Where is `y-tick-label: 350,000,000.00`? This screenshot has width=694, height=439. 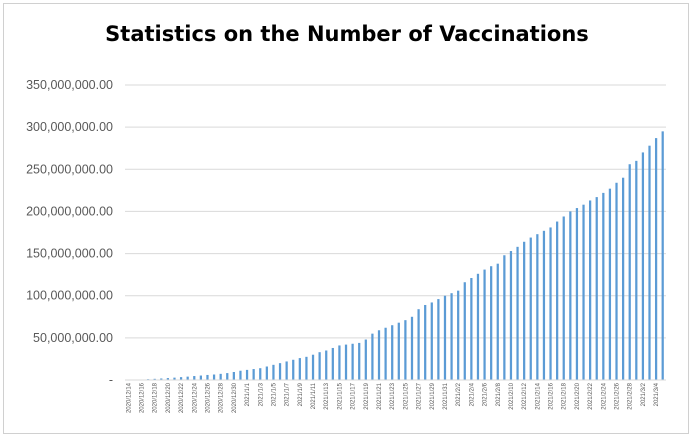 y-tick-label: 350,000,000.00 is located at coordinates (69, 85).